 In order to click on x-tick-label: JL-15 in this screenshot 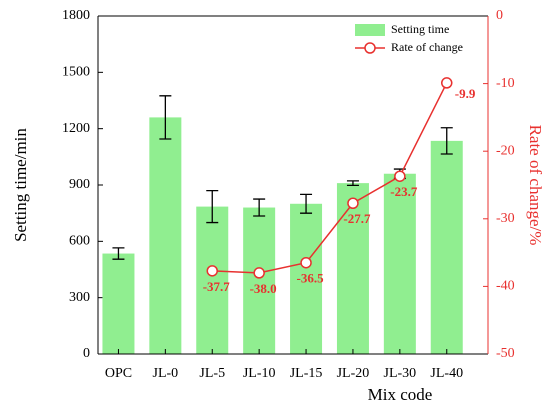, I will do `click(306, 373)`.